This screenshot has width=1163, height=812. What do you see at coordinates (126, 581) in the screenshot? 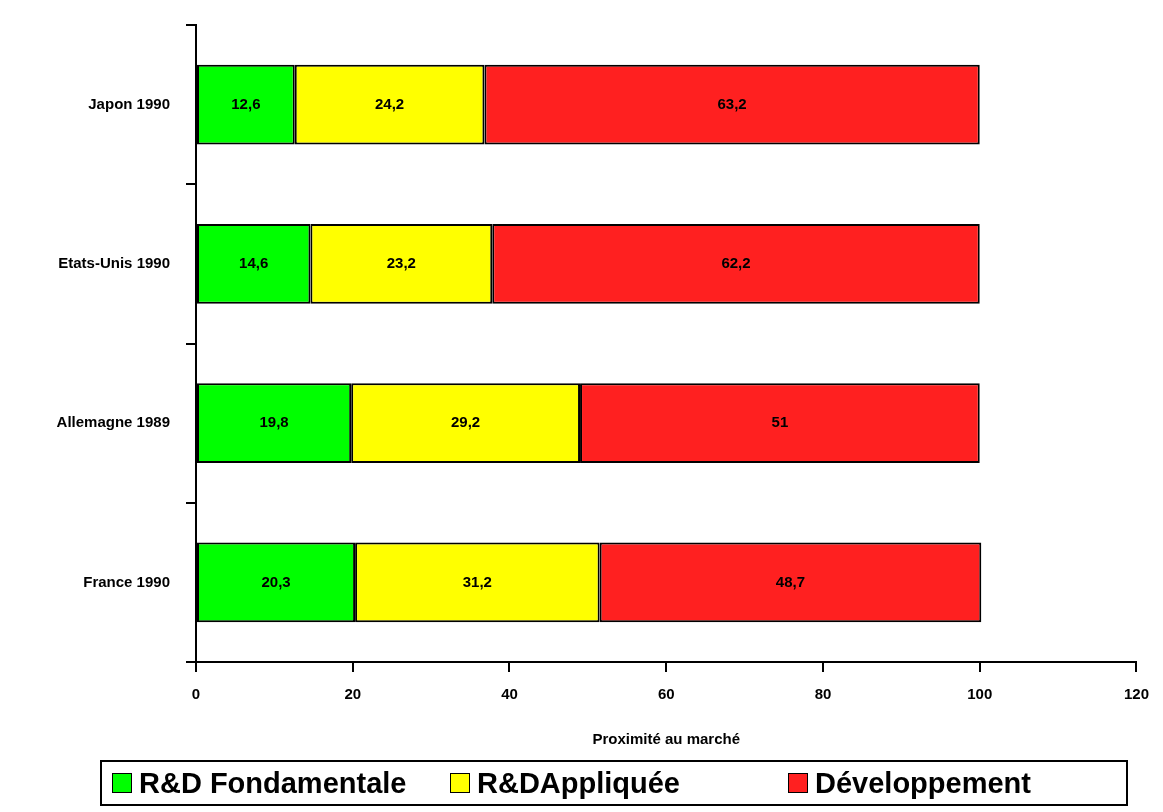
I see `y-tick-label: France 1990` at bounding box center [126, 581].